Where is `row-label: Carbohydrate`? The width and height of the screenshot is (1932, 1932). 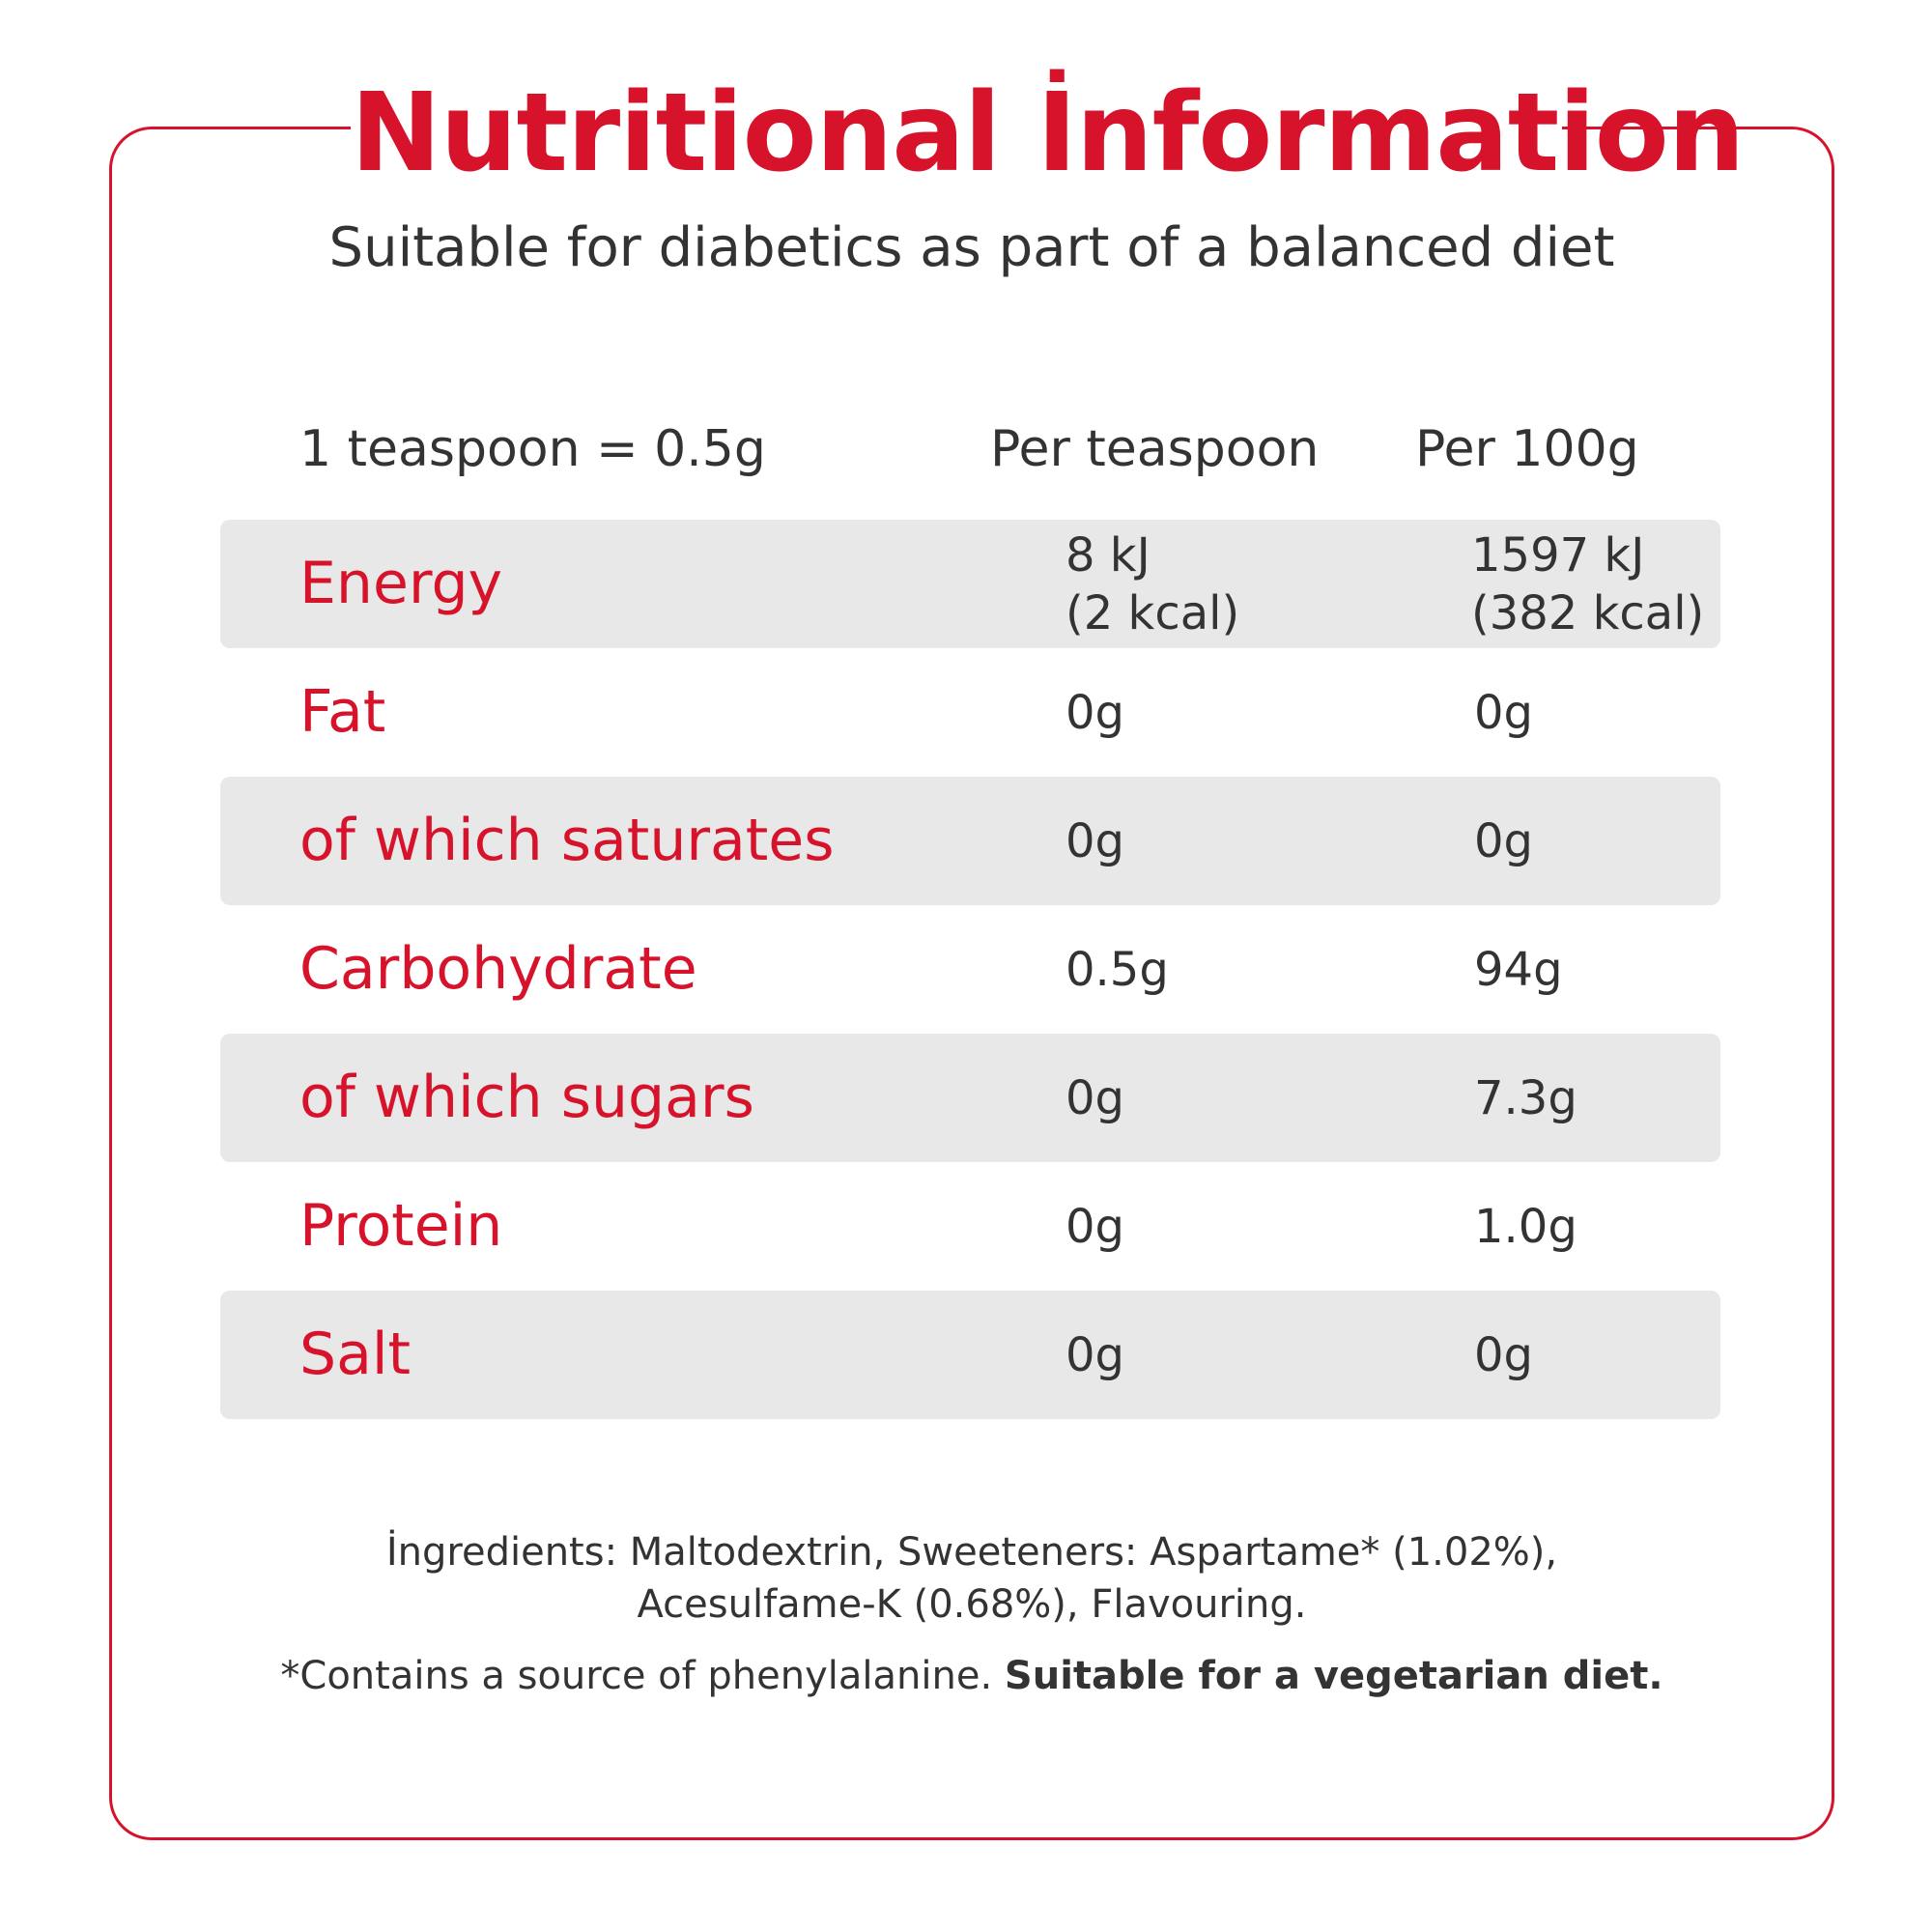
row-label: Carbohydrate is located at coordinates (498, 969).